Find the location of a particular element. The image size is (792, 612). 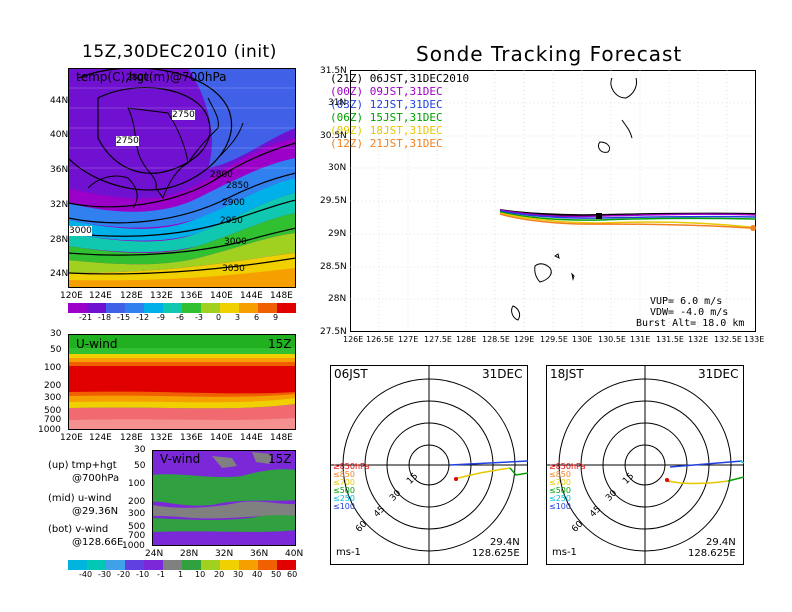

contour-label: 2850 is located at coordinates (237, 186).